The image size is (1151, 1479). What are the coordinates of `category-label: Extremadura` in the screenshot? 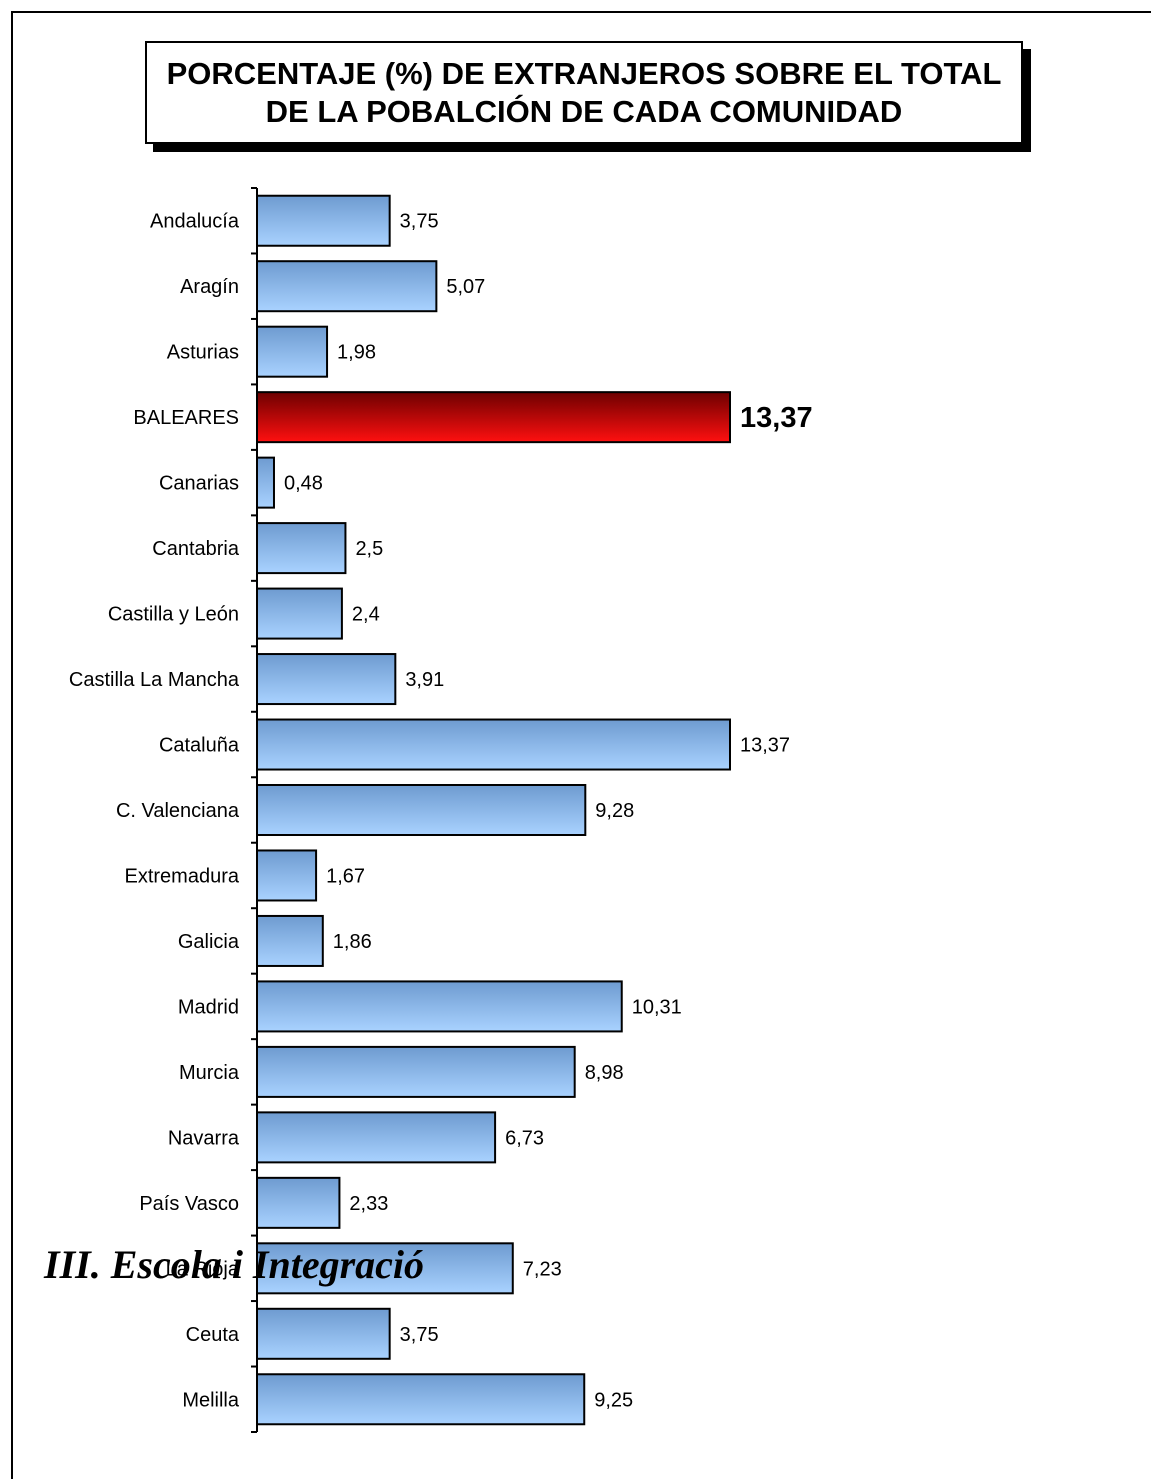 It's located at (182, 876).